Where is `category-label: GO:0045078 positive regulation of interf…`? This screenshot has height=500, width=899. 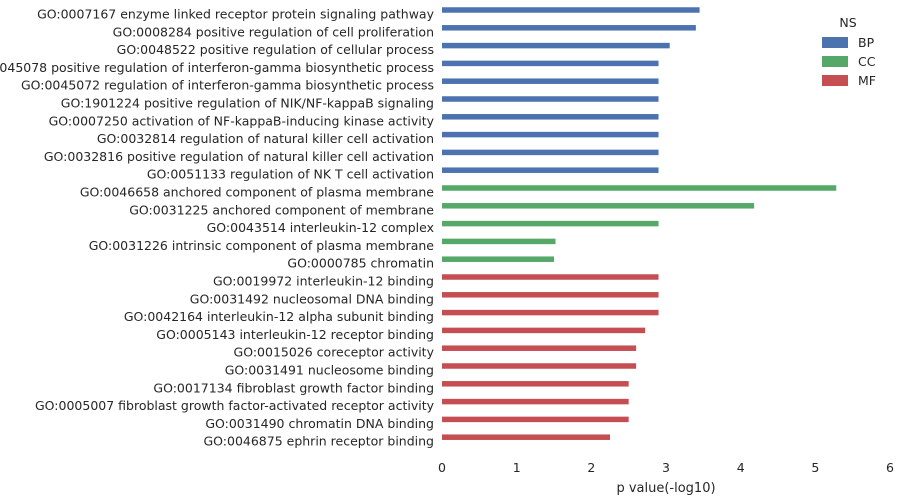
category-label: GO:0045078 positive regulation of interf… is located at coordinates (217, 67).